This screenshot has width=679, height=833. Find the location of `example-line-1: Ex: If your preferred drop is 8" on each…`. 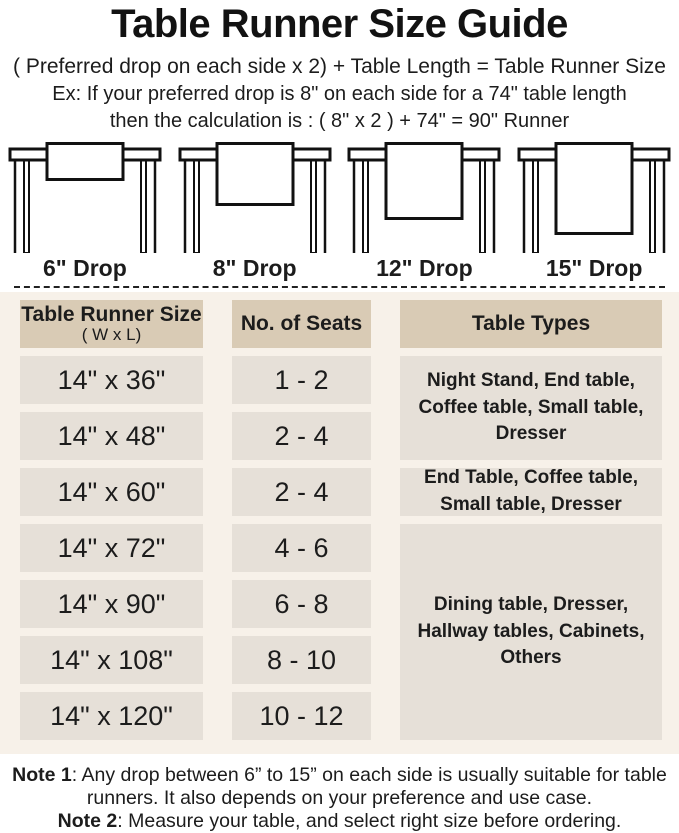

example-line-1: Ex: If your preferred drop is 8" on each… is located at coordinates (339, 94).